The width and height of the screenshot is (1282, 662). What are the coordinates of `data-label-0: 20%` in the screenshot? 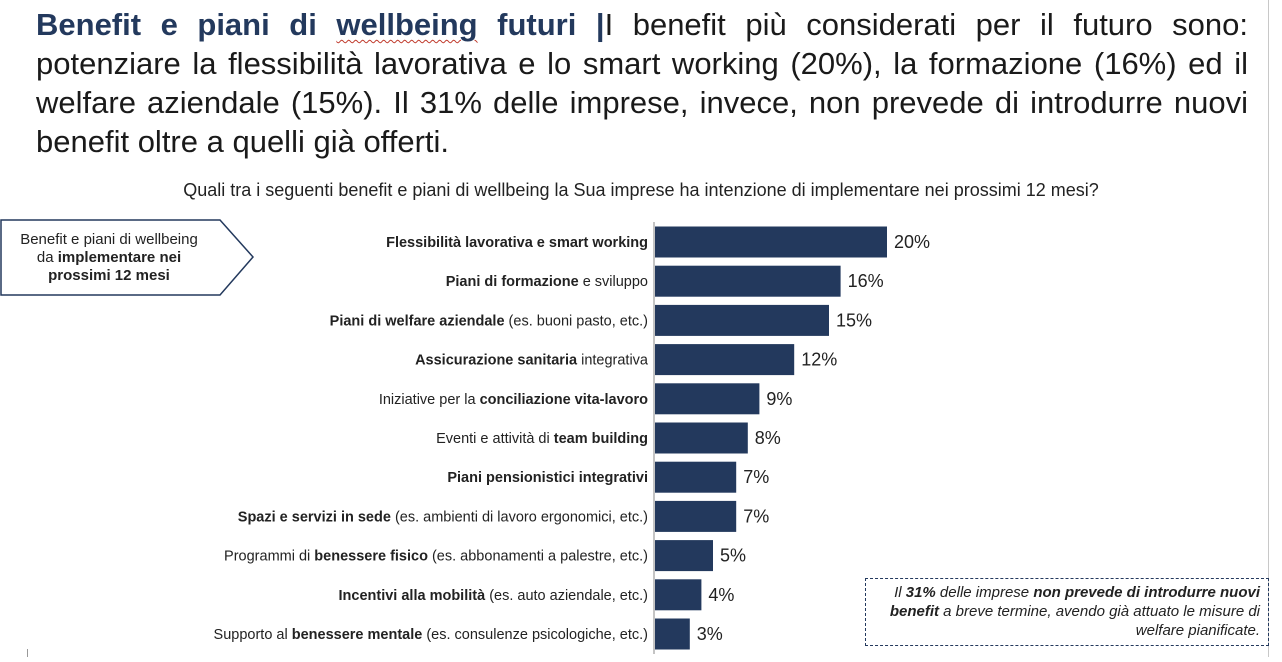 It's located at (912, 242).